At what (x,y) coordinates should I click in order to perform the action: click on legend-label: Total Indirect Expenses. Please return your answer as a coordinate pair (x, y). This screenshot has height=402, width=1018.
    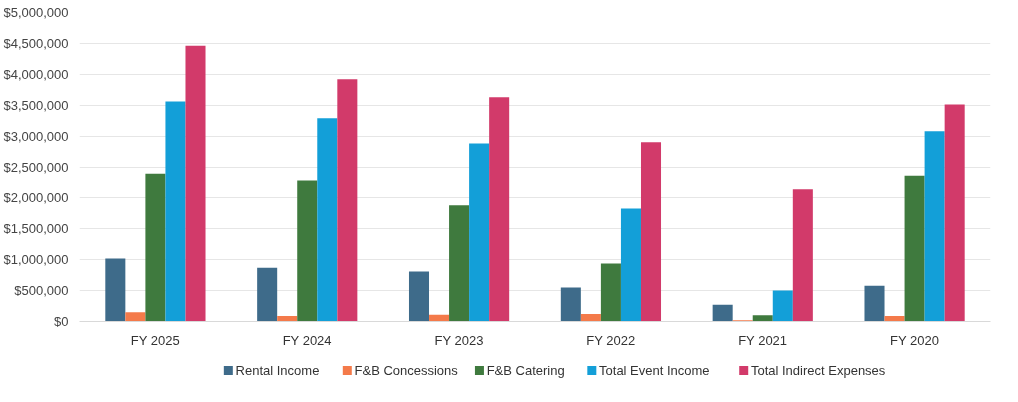
    Looking at the image, I should click on (818, 370).